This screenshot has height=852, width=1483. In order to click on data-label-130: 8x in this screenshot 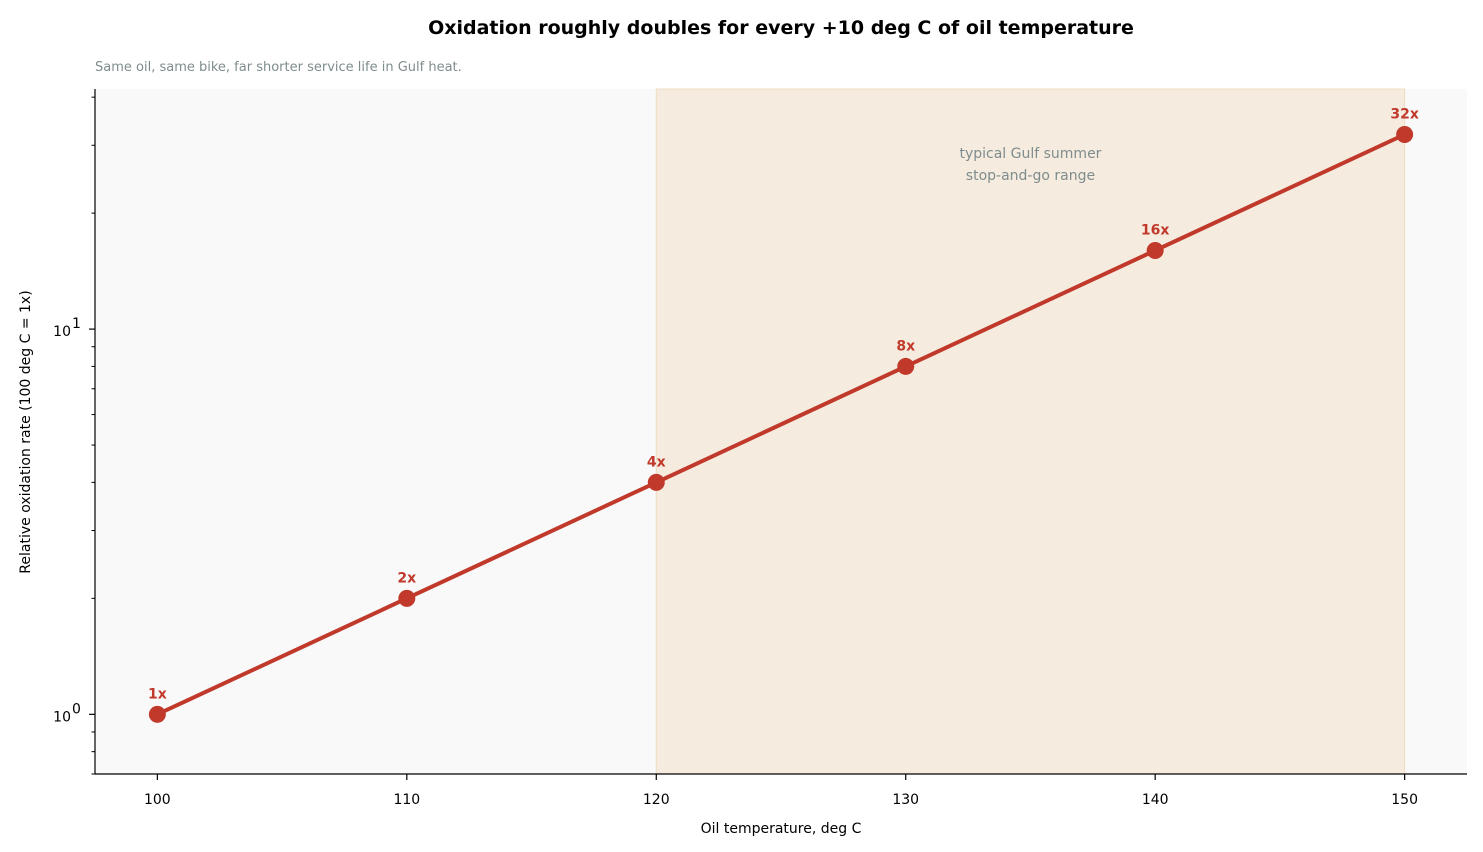, I will do `click(905, 346)`.